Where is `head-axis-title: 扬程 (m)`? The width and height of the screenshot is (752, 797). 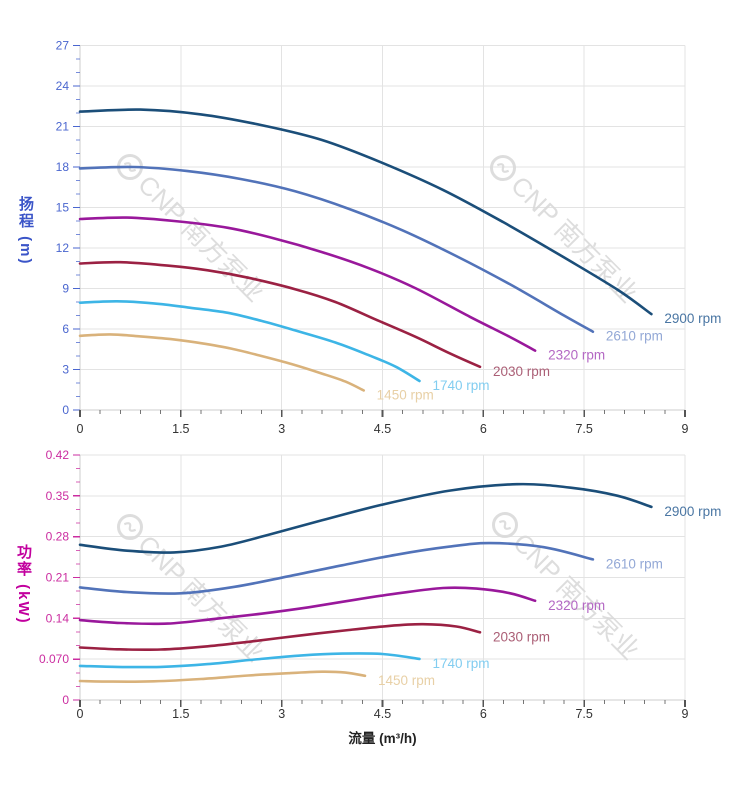 head-axis-title: 扬程 (m) is located at coordinates (25, 231).